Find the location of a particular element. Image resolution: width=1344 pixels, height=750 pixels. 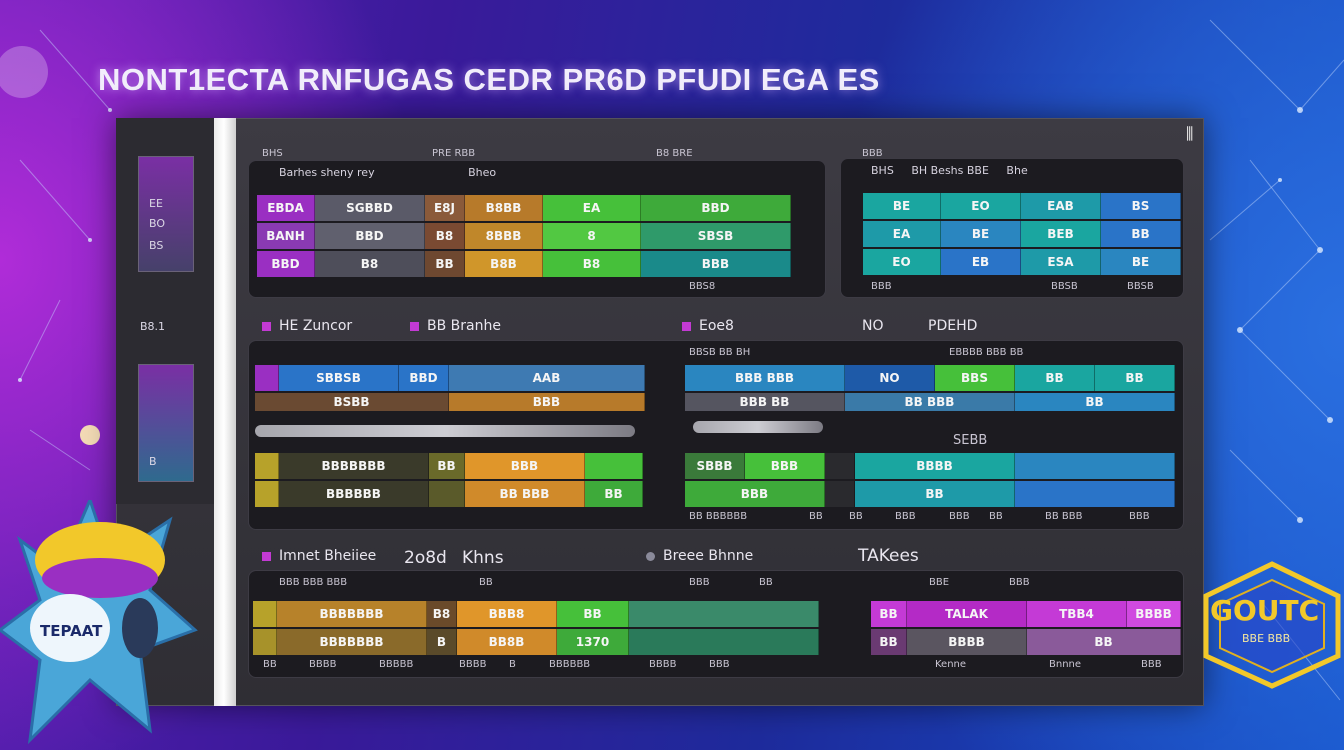

footer-text: BB BBBBBB is located at coordinates (718, 516).